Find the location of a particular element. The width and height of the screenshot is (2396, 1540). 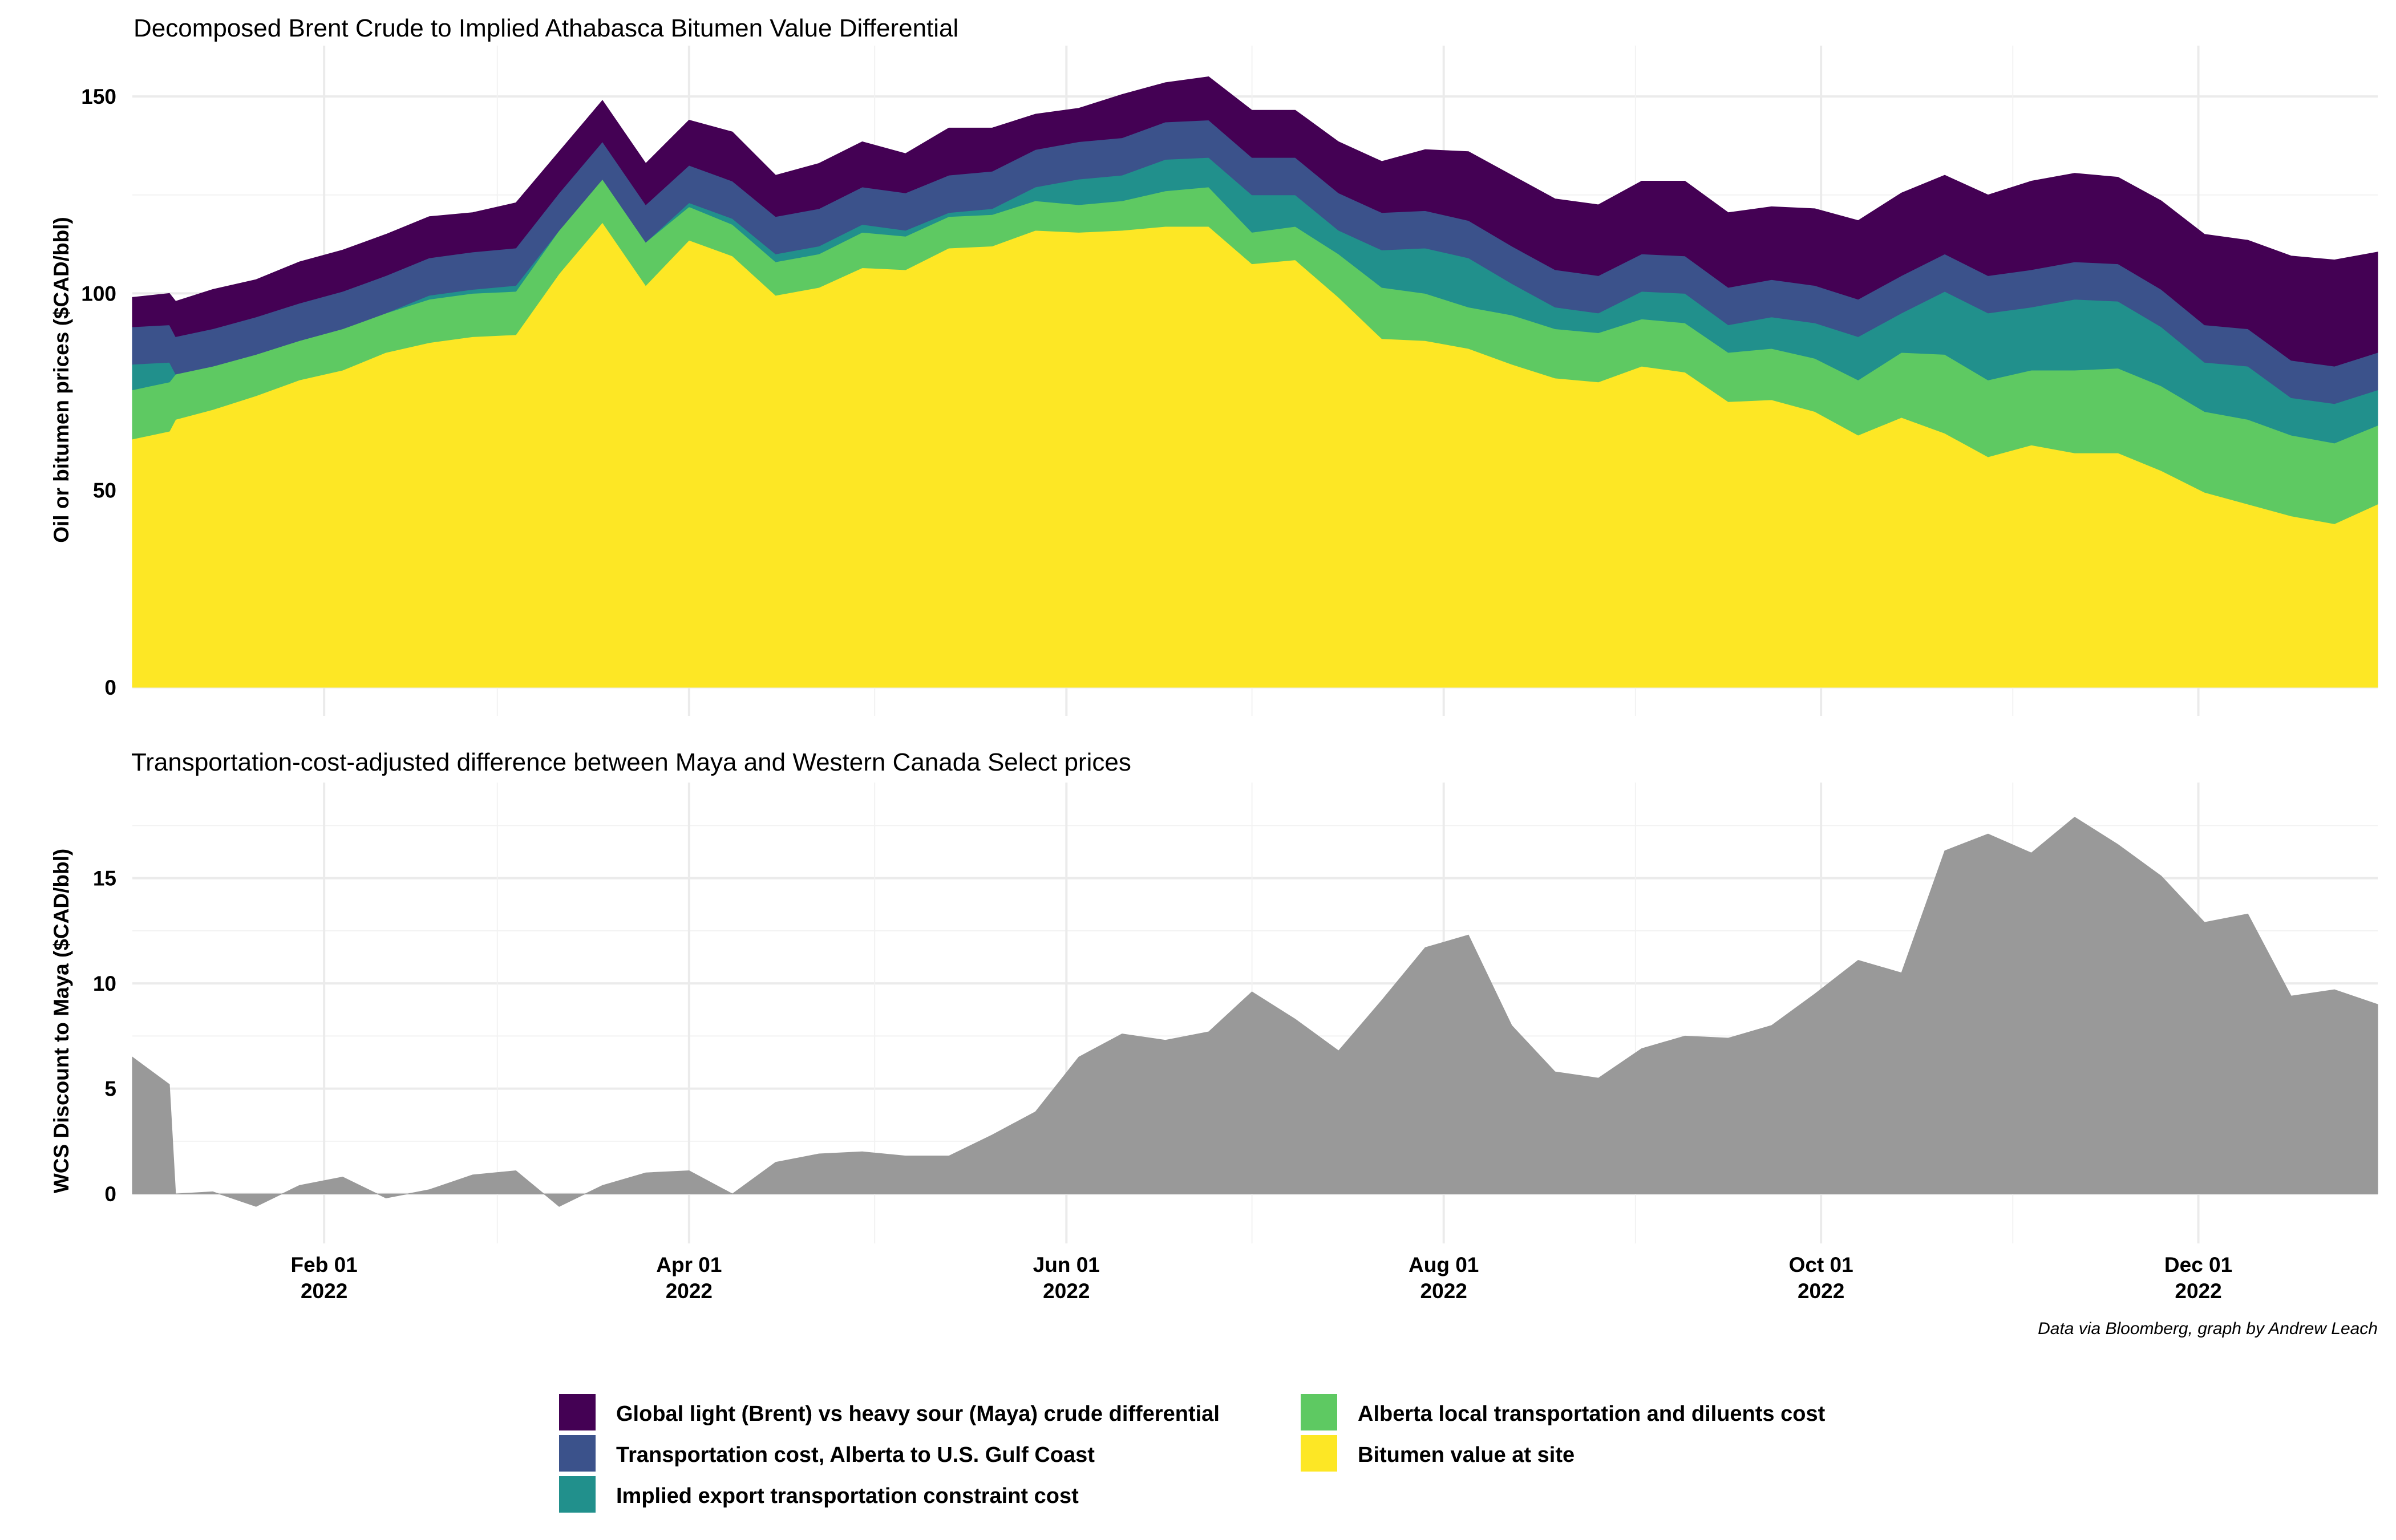

top-y-tick-label: 100 is located at coordinates (98, 293).